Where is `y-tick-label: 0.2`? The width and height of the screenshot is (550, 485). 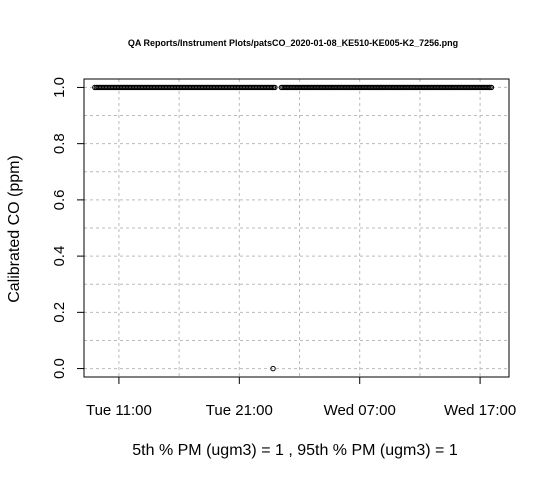 y-tick-label: 0.2 is located at coordinates (59, 312).